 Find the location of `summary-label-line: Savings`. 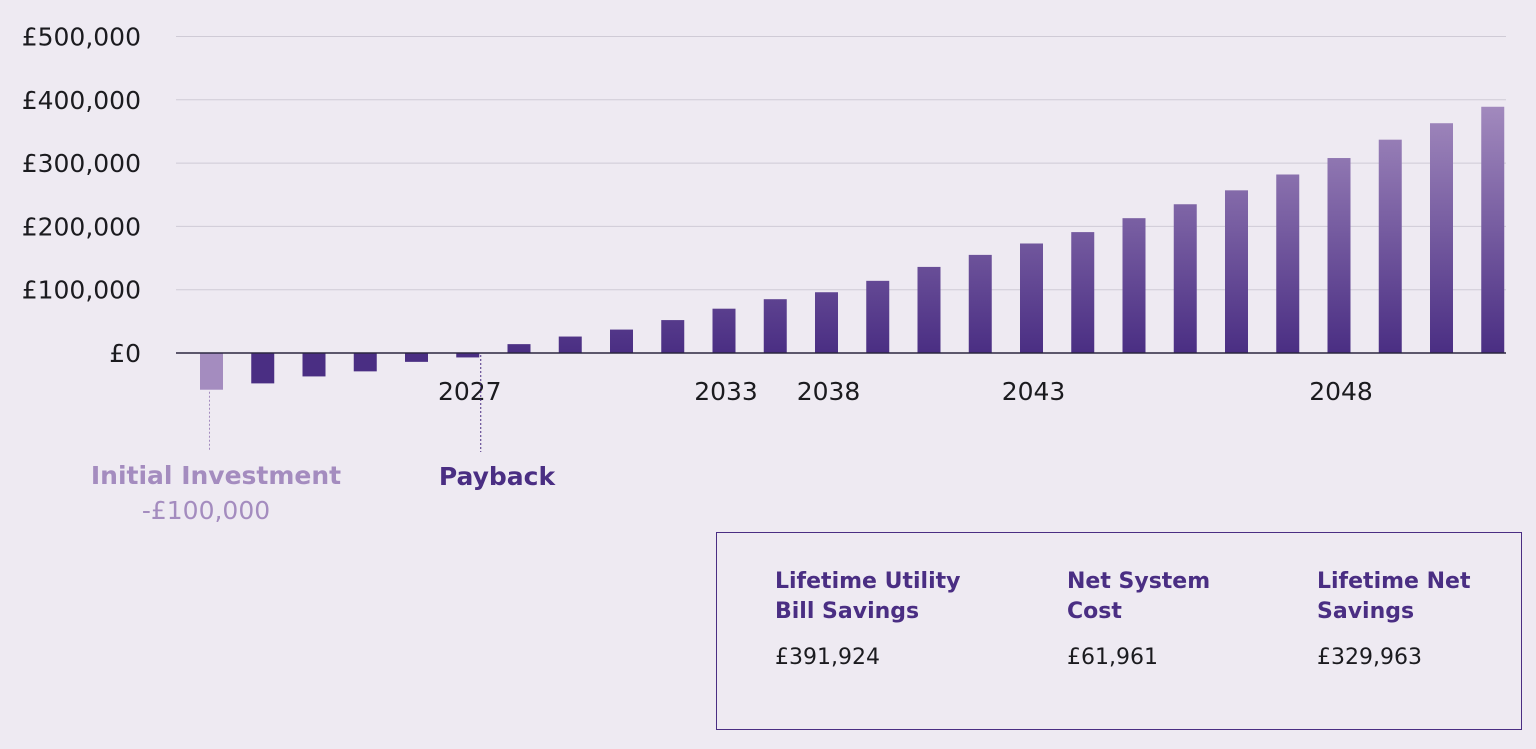

summary-label-line: Savings is located at coordinates (1366, 611).